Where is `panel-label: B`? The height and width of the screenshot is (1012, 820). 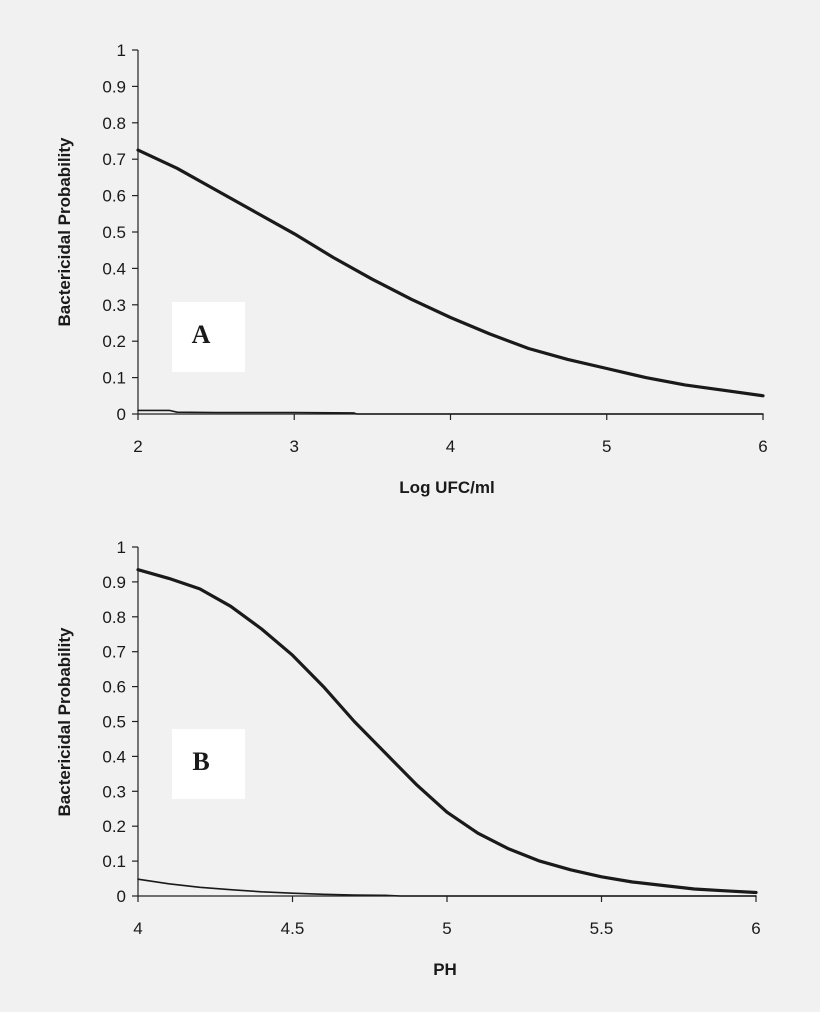
panel-label: B is located at coordinates (200, 761).